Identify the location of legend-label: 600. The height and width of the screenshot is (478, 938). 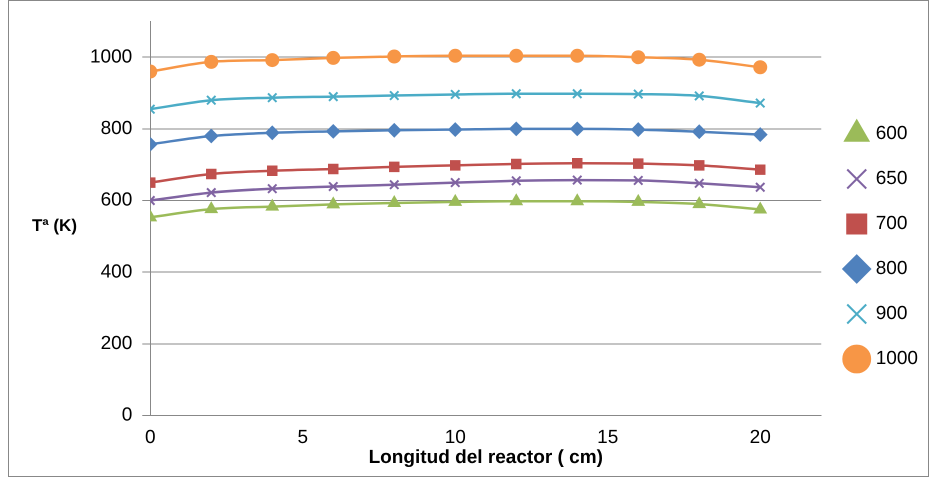
(892, 133).